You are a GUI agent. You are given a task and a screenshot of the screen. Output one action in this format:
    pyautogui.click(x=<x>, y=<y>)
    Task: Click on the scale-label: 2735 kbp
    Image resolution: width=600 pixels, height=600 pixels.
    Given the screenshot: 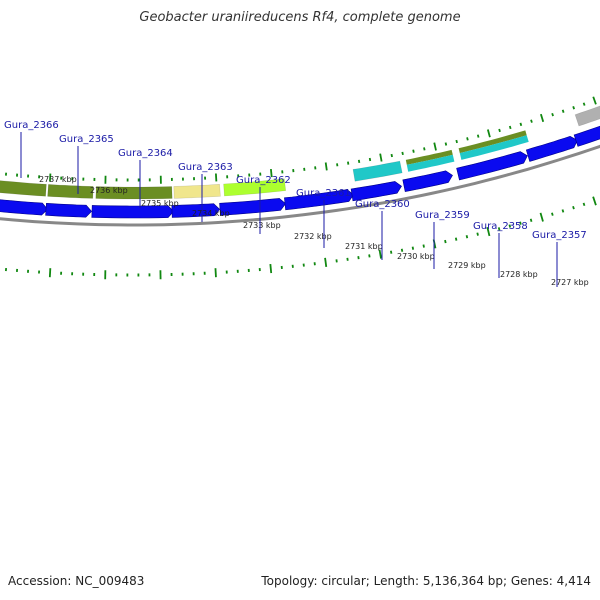 What is the action you would take?
    pyautogui.click(x=160, y=203)
    